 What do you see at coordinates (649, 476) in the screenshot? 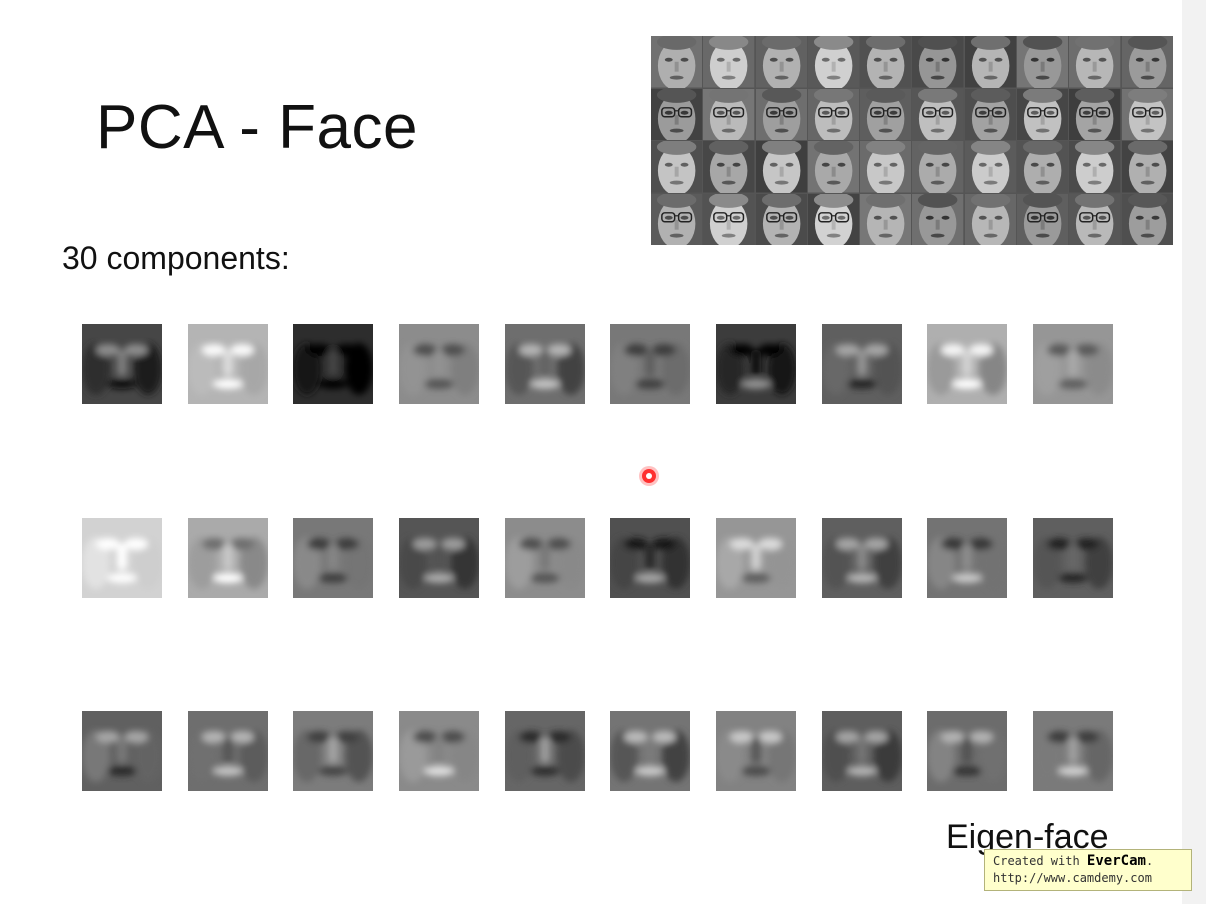
I see `pointer-cursor-icon` at bounding box center [649, 476].